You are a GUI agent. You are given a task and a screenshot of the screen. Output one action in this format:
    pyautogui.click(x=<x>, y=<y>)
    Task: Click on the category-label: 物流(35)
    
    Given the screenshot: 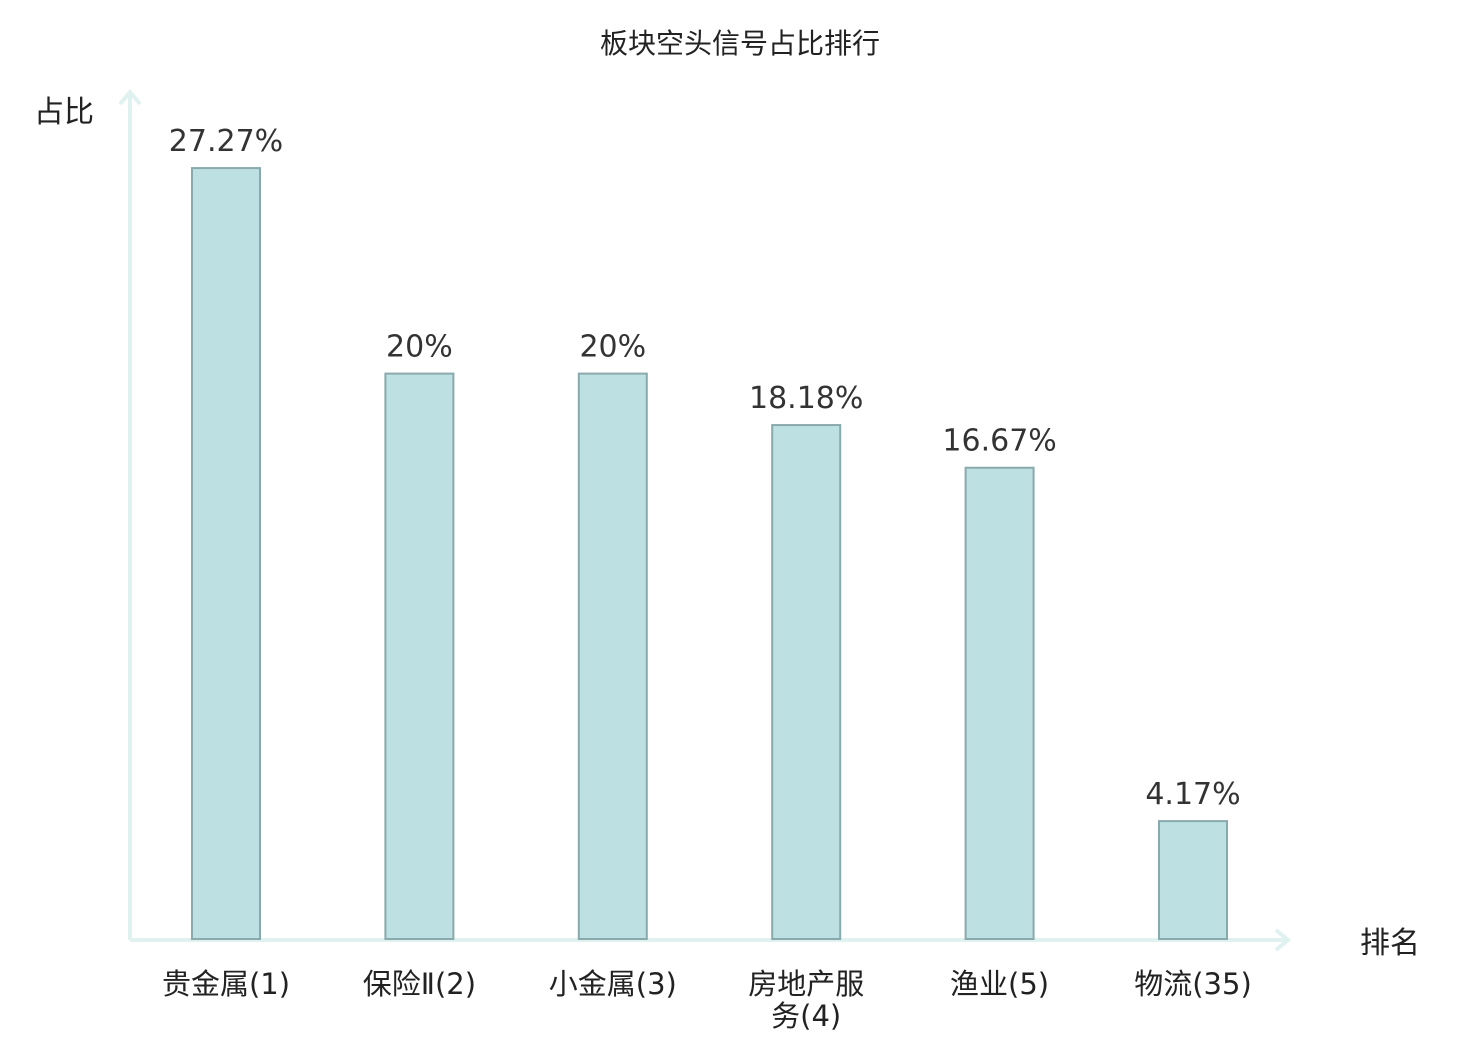 What is the action you would take?
    pyautogui.click(x=1193, y=984)
    